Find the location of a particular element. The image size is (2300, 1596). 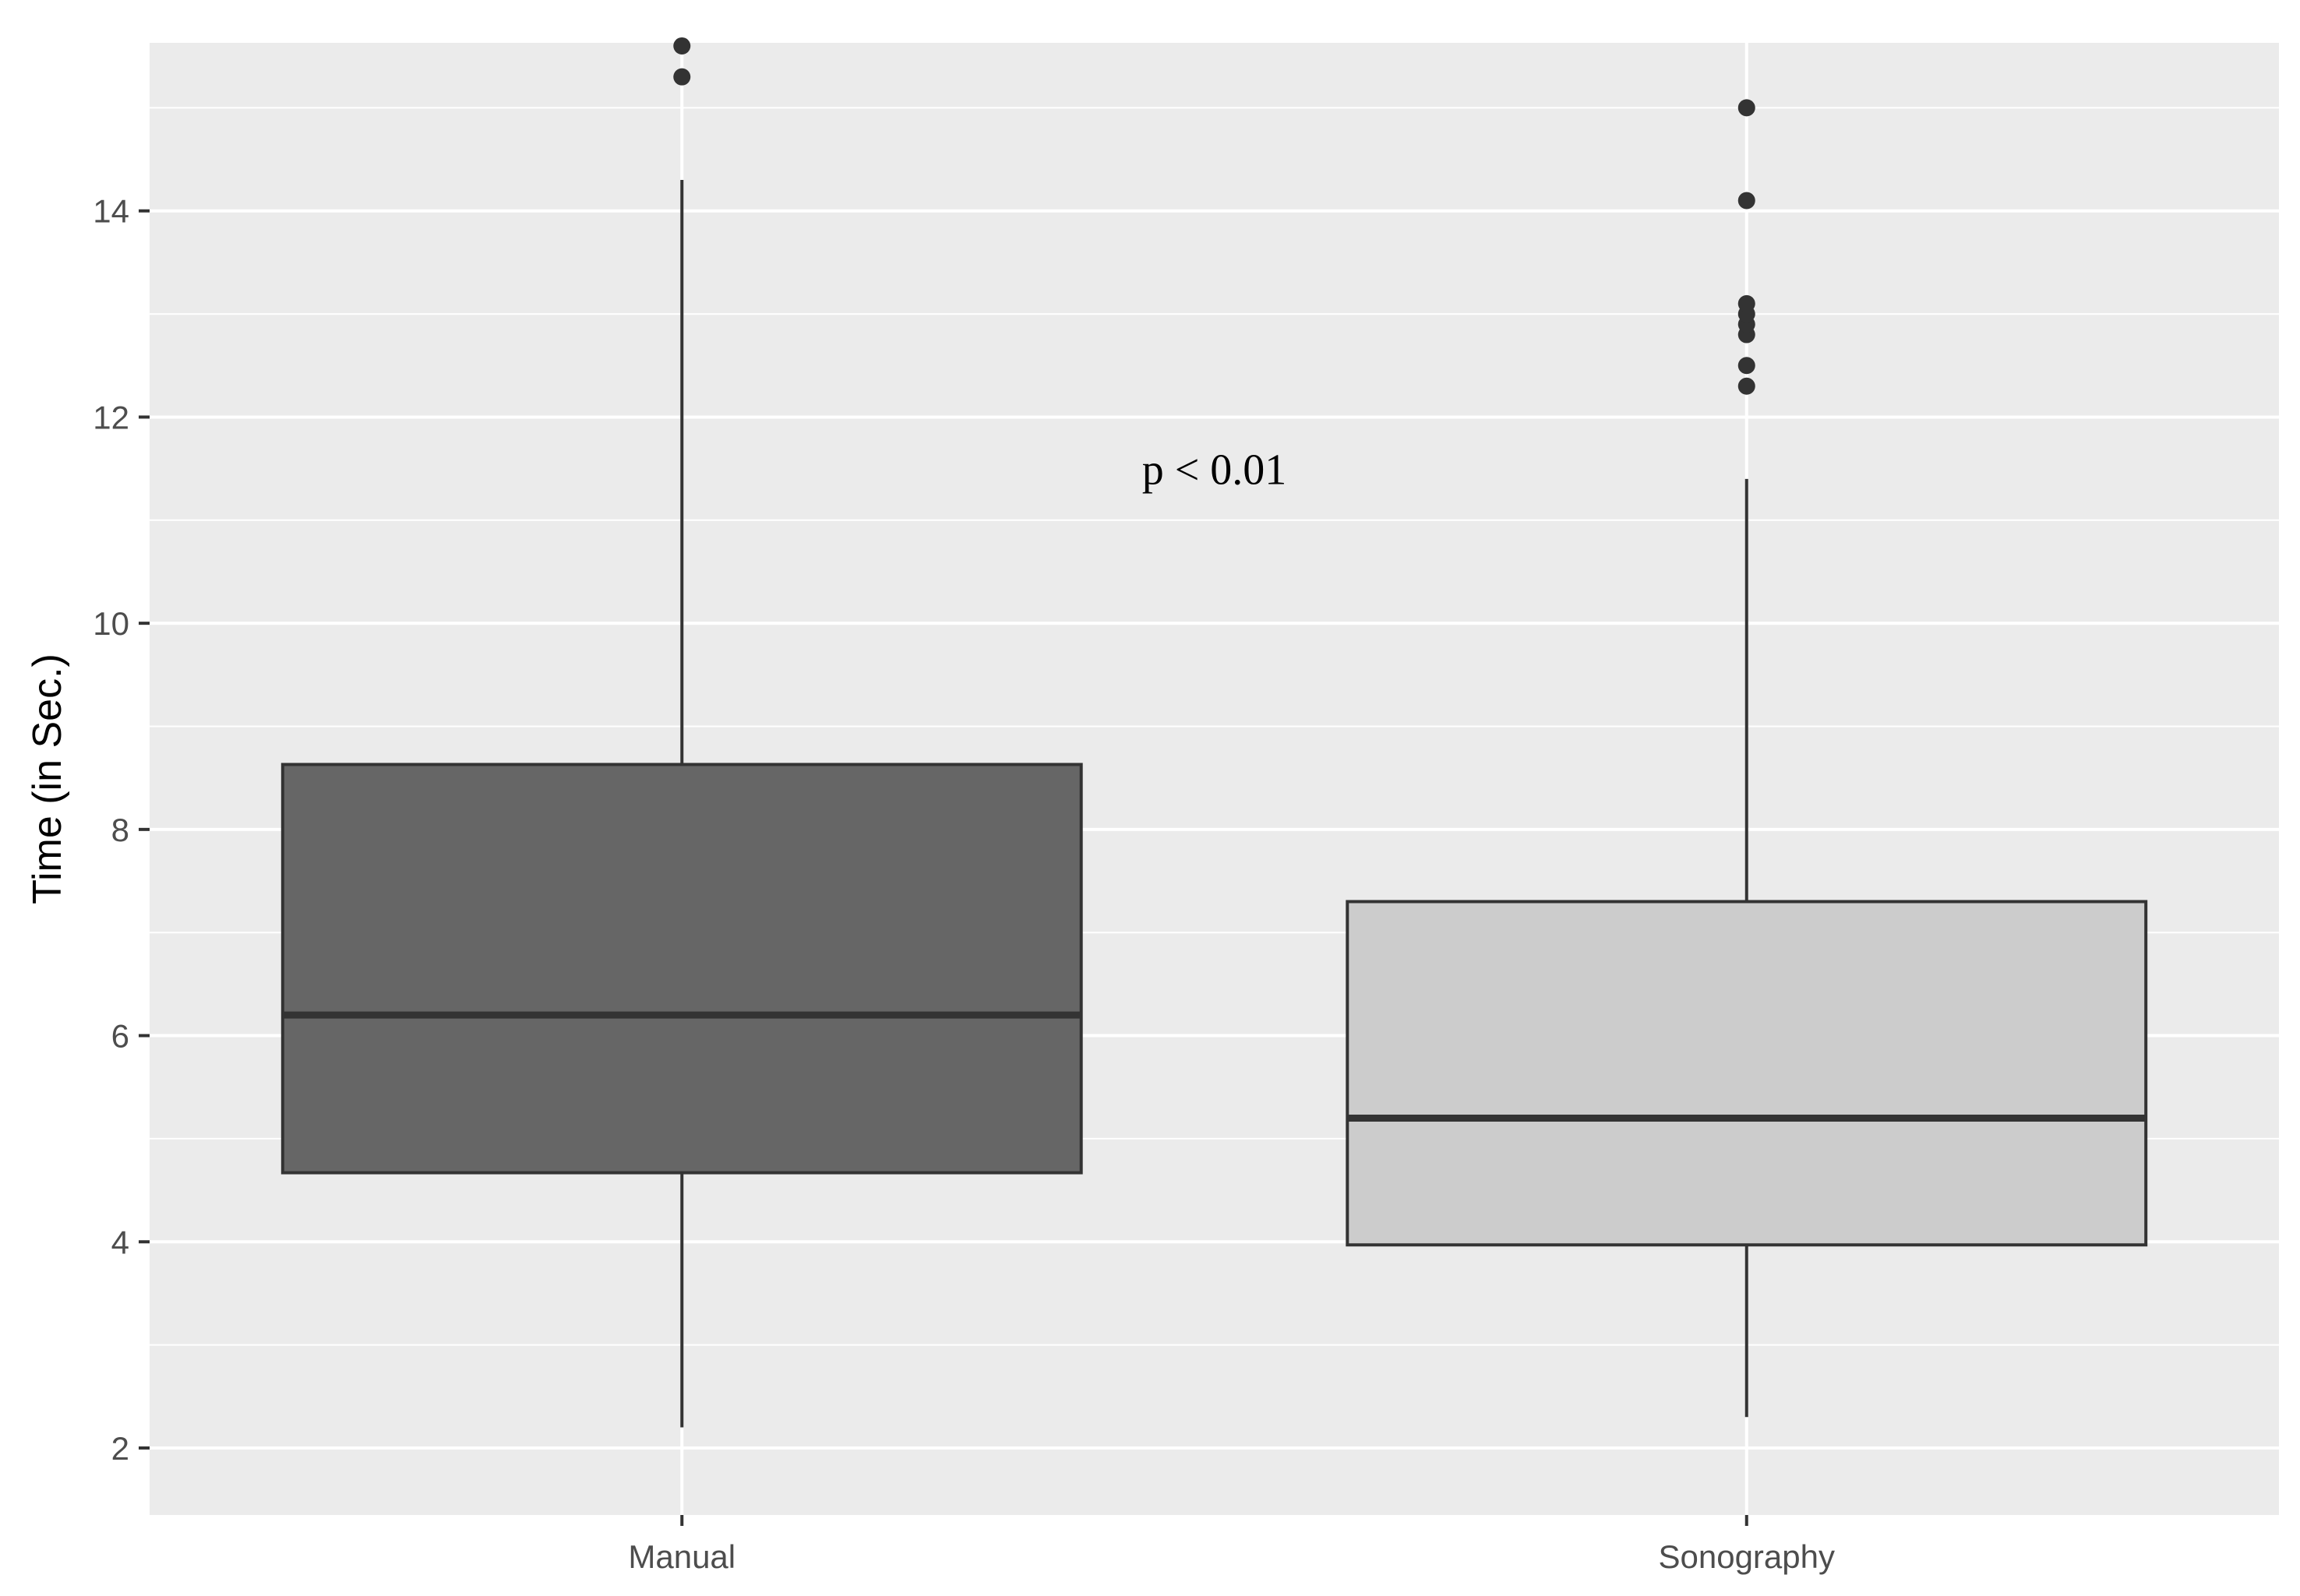

y-axis-title: Time (in Sec.) is located at coordinates (47, 779).